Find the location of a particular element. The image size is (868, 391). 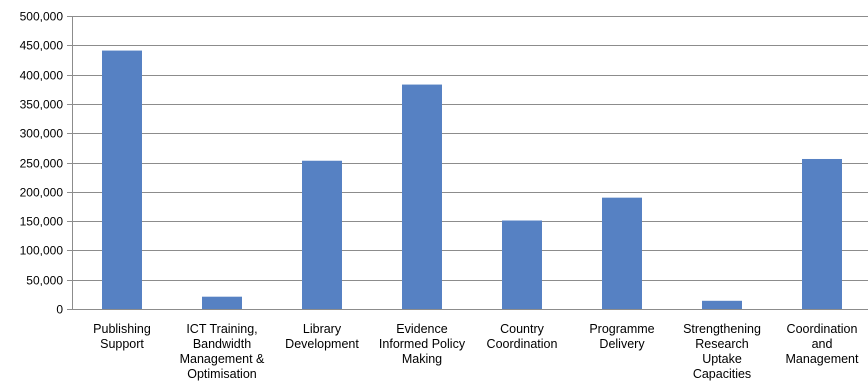

y-tick-label: 450,000 is located at coordinates (42, 46).